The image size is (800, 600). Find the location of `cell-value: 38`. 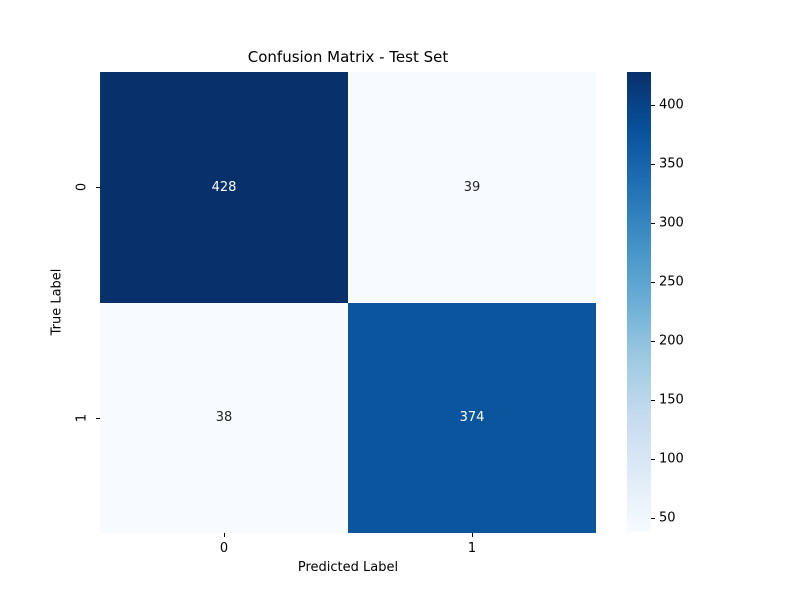

cell-value: 38 is located at coordinates (224, 418).